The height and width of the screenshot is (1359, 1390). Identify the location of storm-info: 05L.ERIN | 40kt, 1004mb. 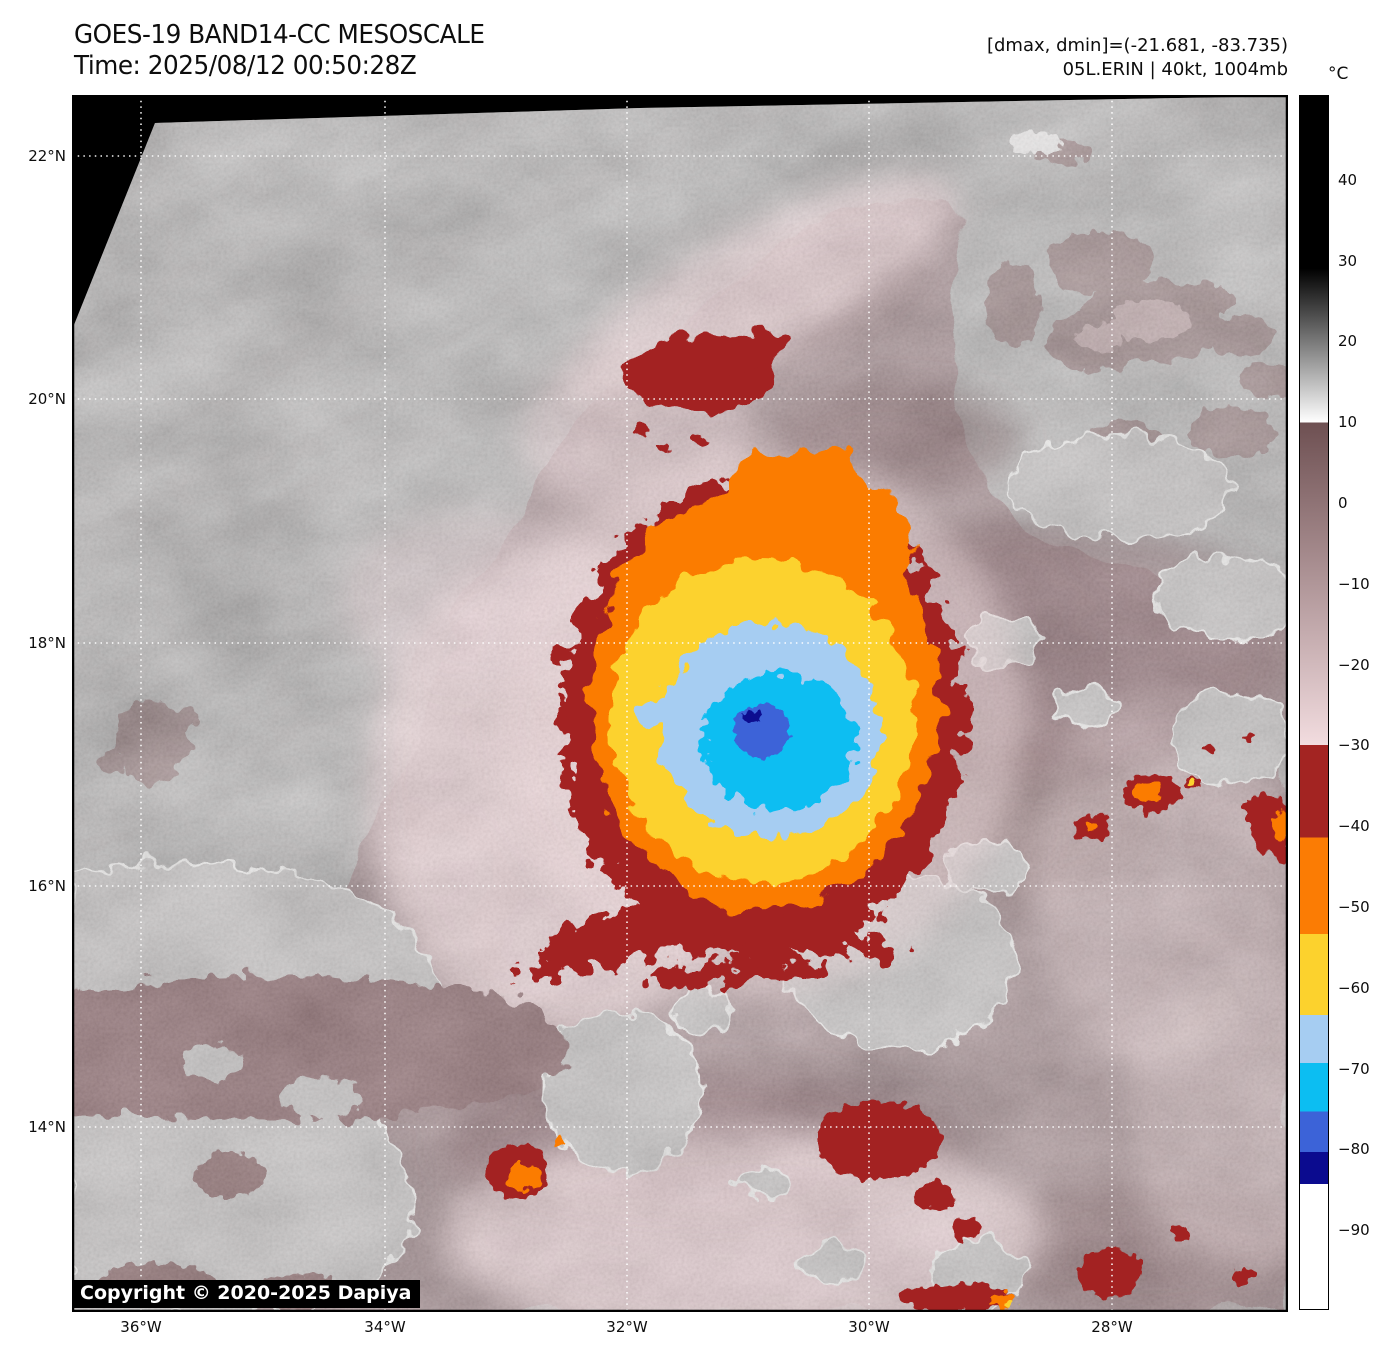
(1175, 69).